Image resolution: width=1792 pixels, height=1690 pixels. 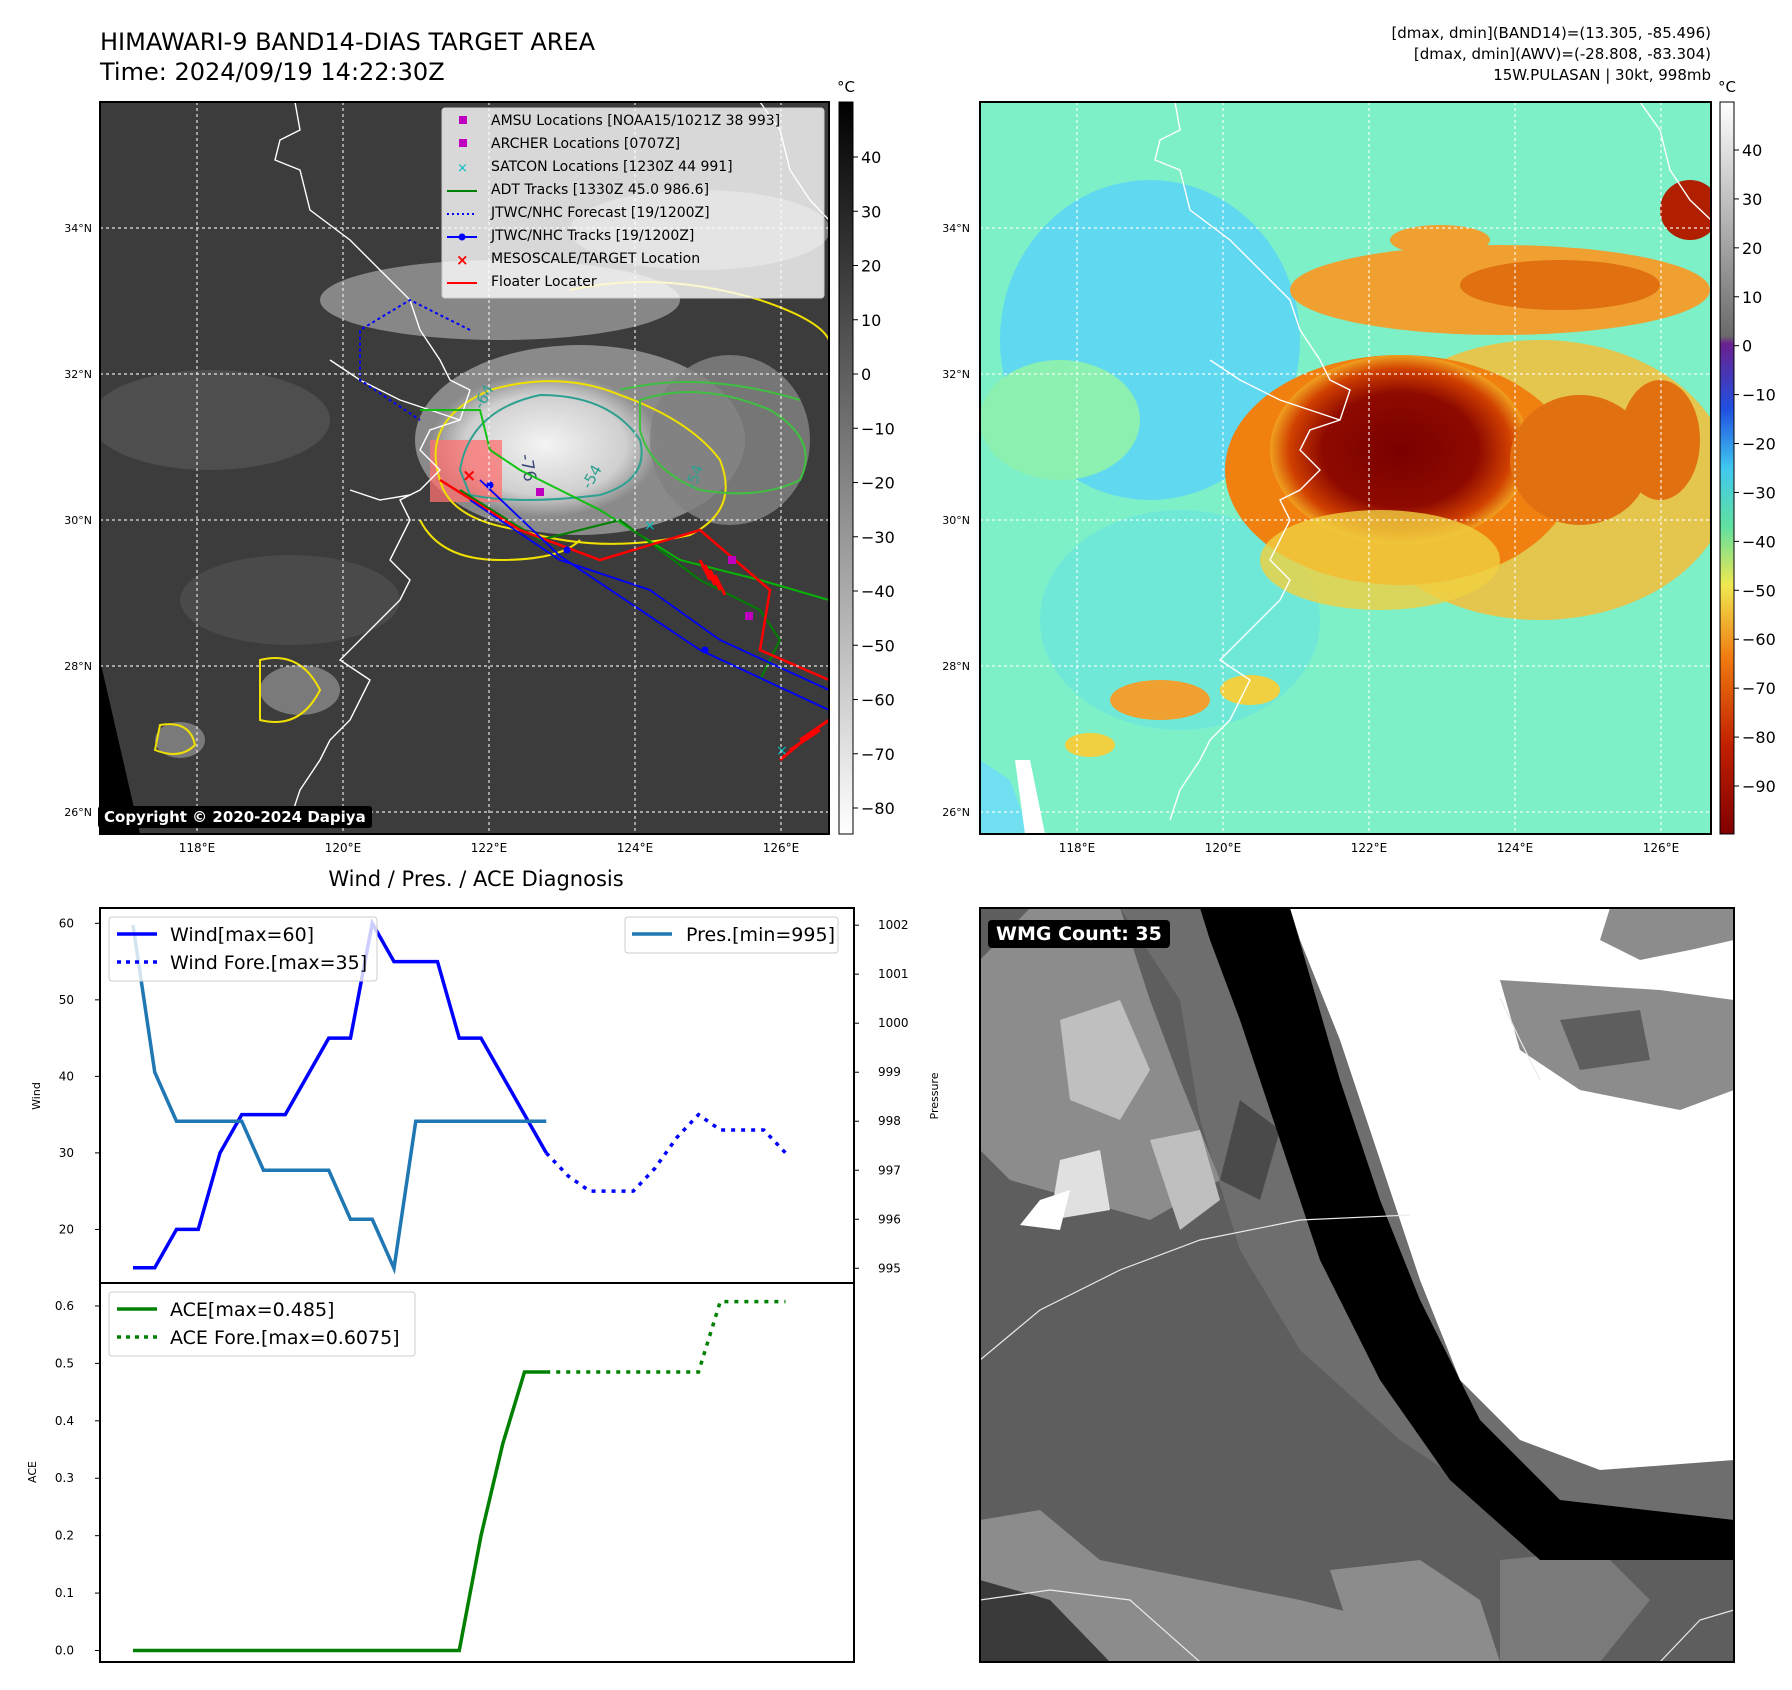 I want to click on pressure-y-tick-label: 997, so click(x=889, y=1170).